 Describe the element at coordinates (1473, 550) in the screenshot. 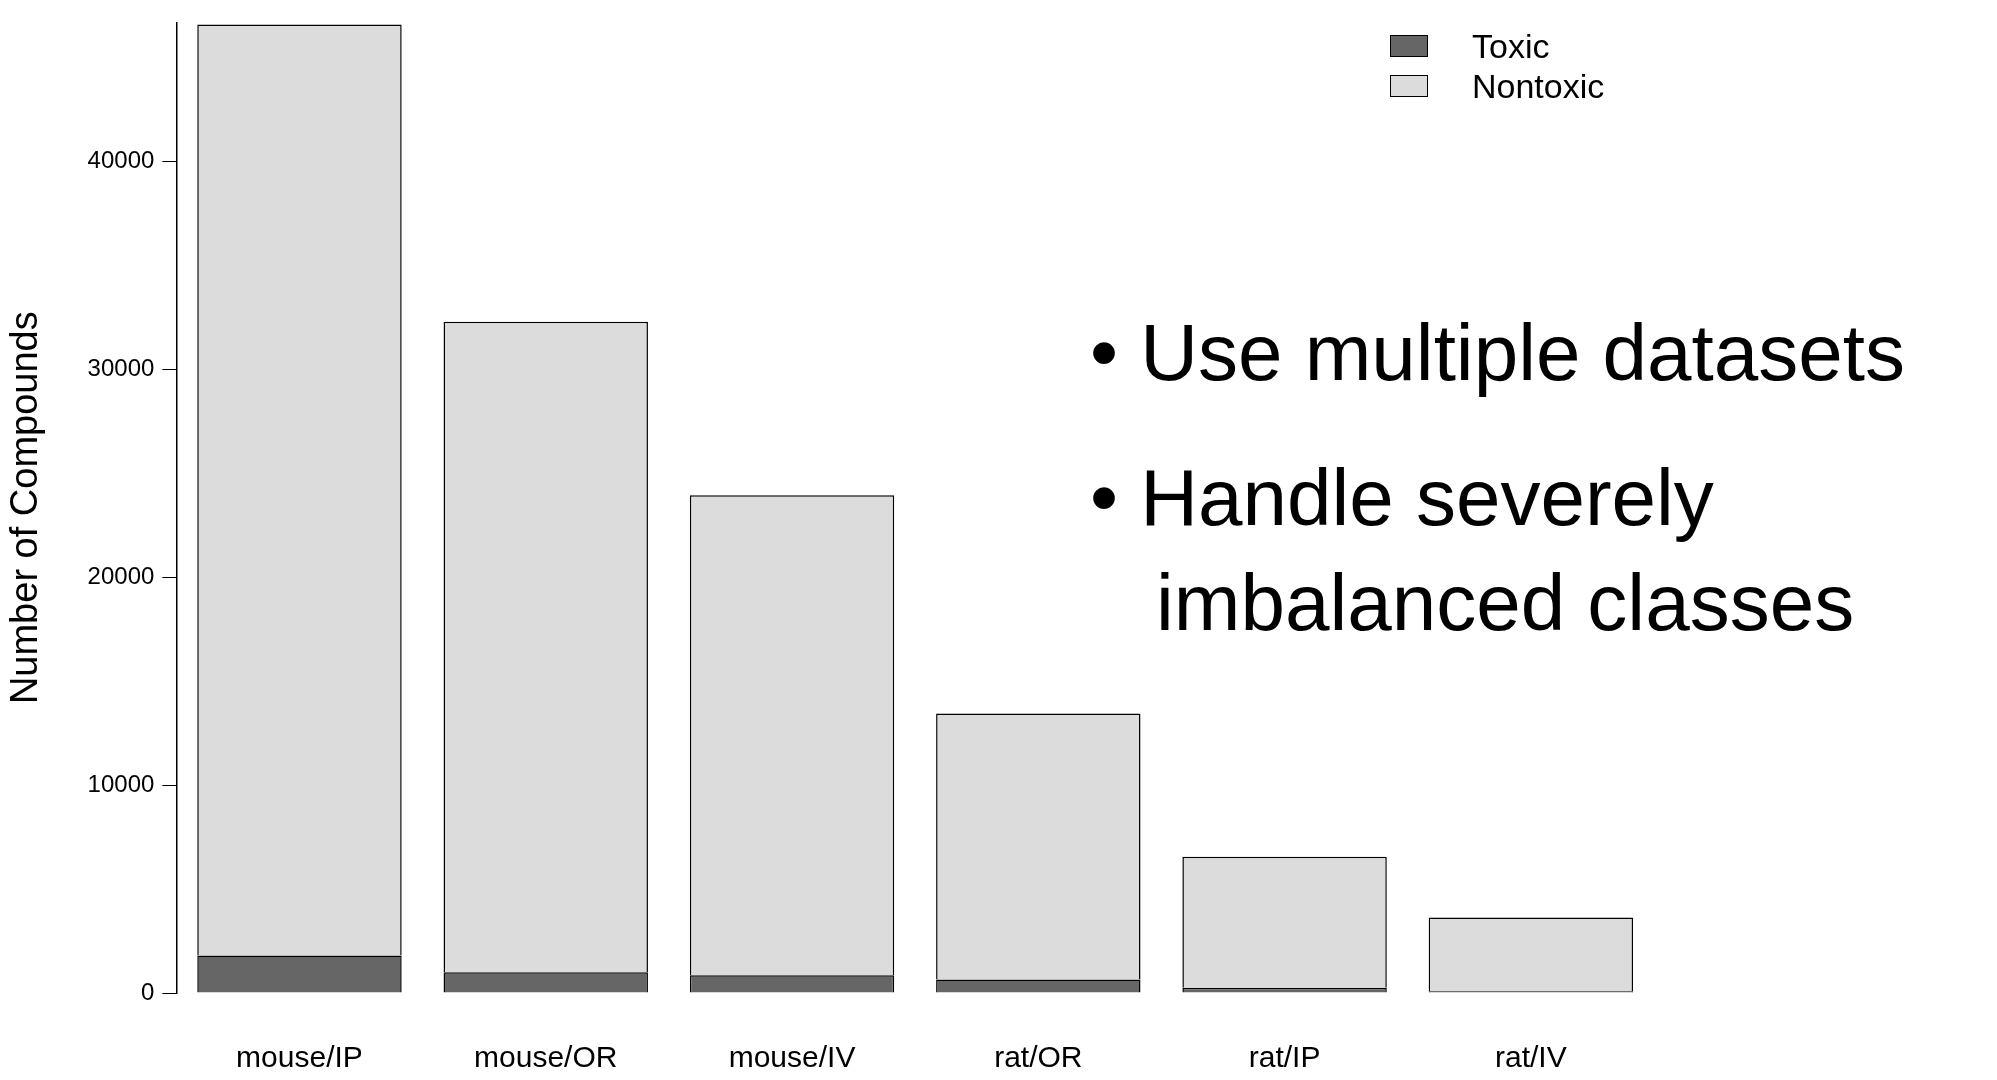

I see `annotation: • Handle severely imbalanced classes` at that location.